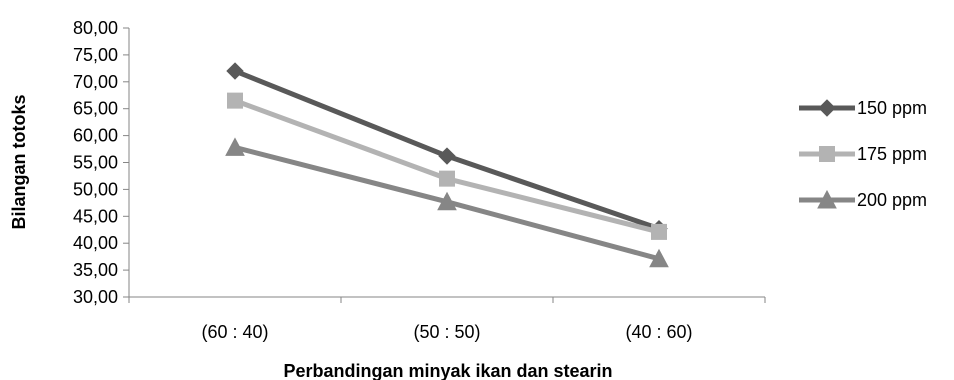 This screenshot has height=380, width=954. What do you see at coordinates (95, 136) in the screenshot?
I see `y-tick-label: 60,00` at bounding box center [95, 136].